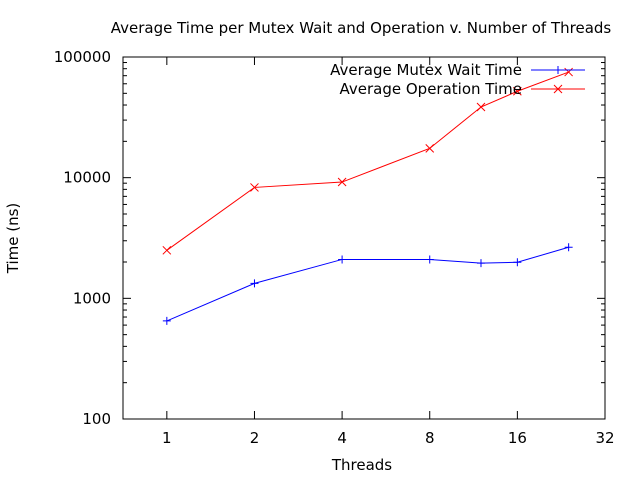 The height and width of the screenshot is (480, 640). What do you see at coordinates (96, 419) in the screenshot?
I see `y-tick-label: 100` at bounding box center [96, 419].